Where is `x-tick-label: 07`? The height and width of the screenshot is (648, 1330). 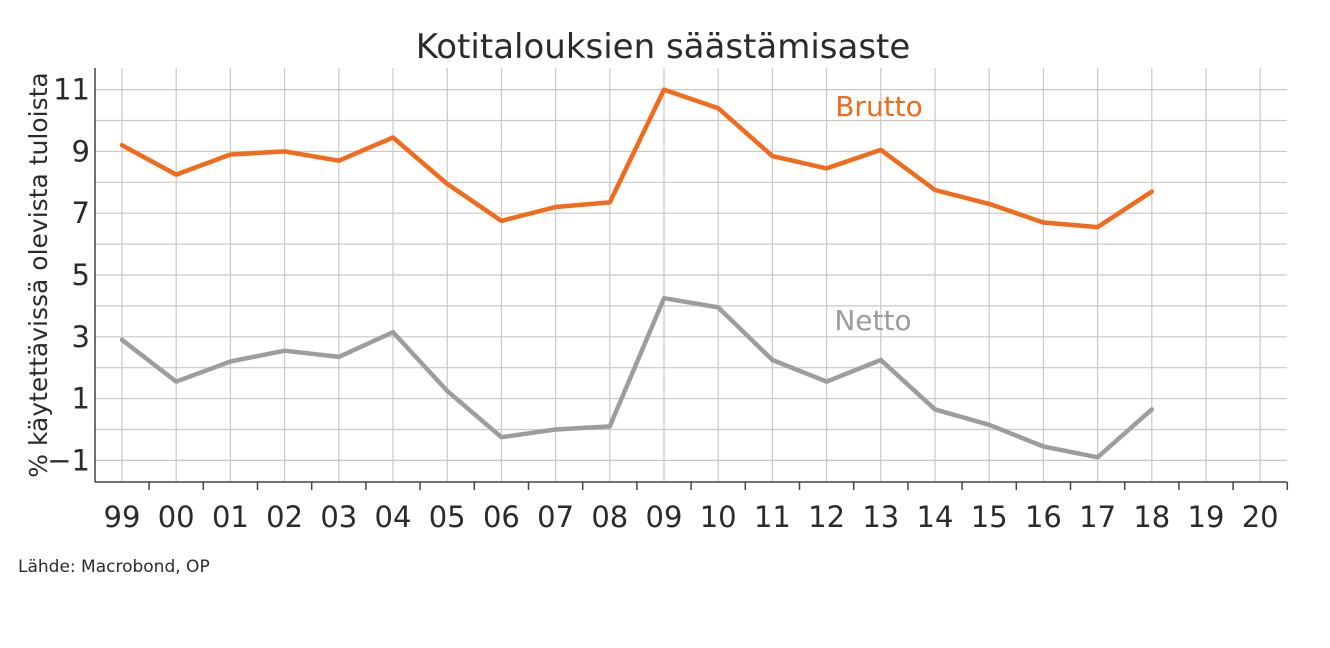
x-tick-label: 07 is located at coordinates (555, 517).